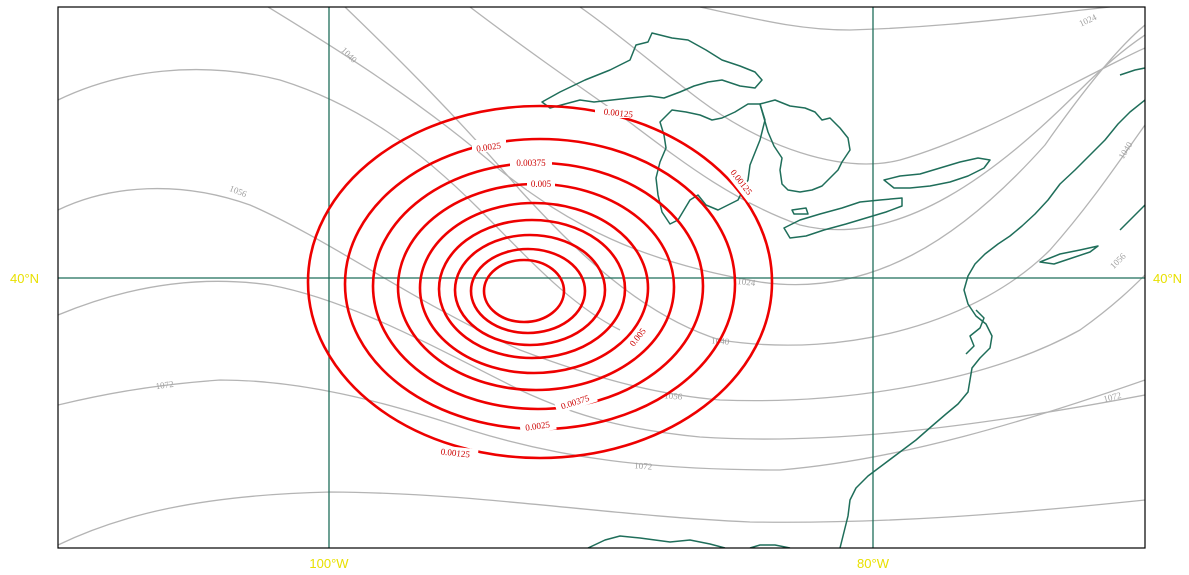  Describe the element at coordinates (531, 163) in the screenshot. I see `field-label: 0.00375` at that location.